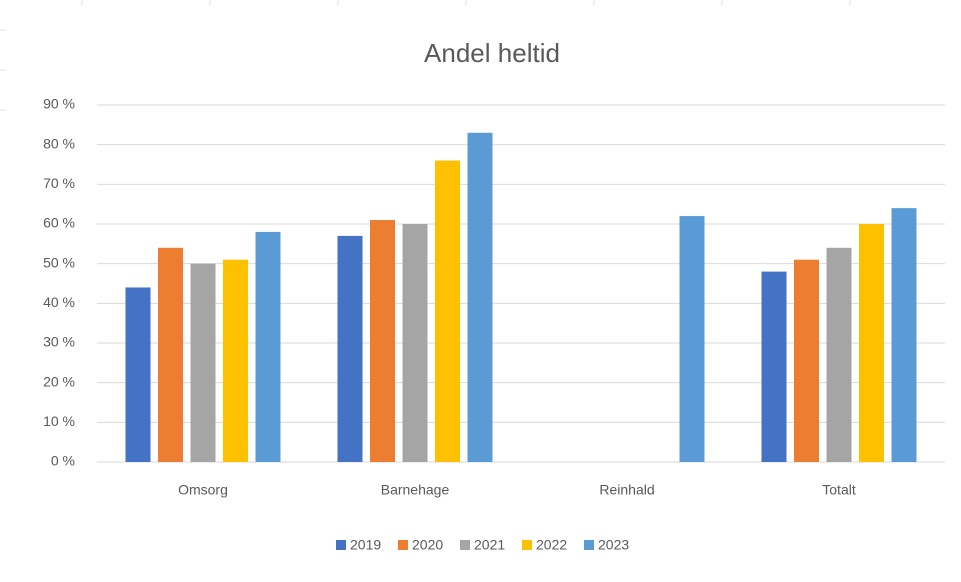 The width and height of the screenshot is (961, 582). I want to click on legend-label: 2020, so click(427, 545).